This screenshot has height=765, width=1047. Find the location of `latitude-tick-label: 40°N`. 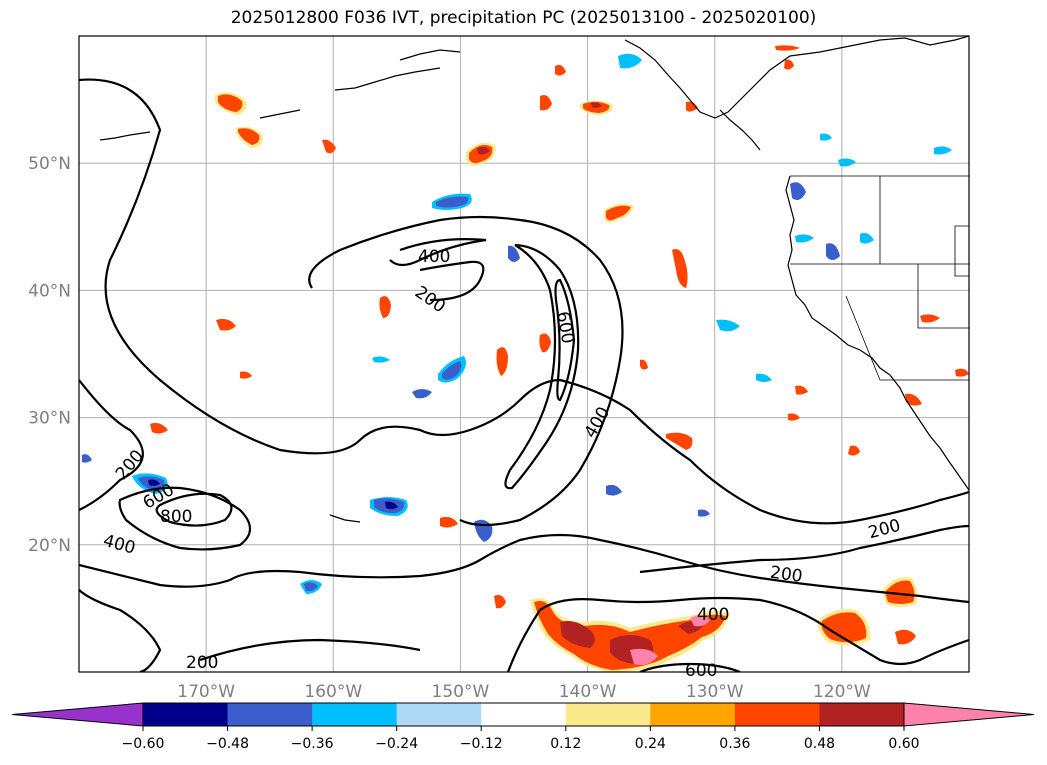

latitude-tick-label: 40°N is located at coordinates (49, 291).